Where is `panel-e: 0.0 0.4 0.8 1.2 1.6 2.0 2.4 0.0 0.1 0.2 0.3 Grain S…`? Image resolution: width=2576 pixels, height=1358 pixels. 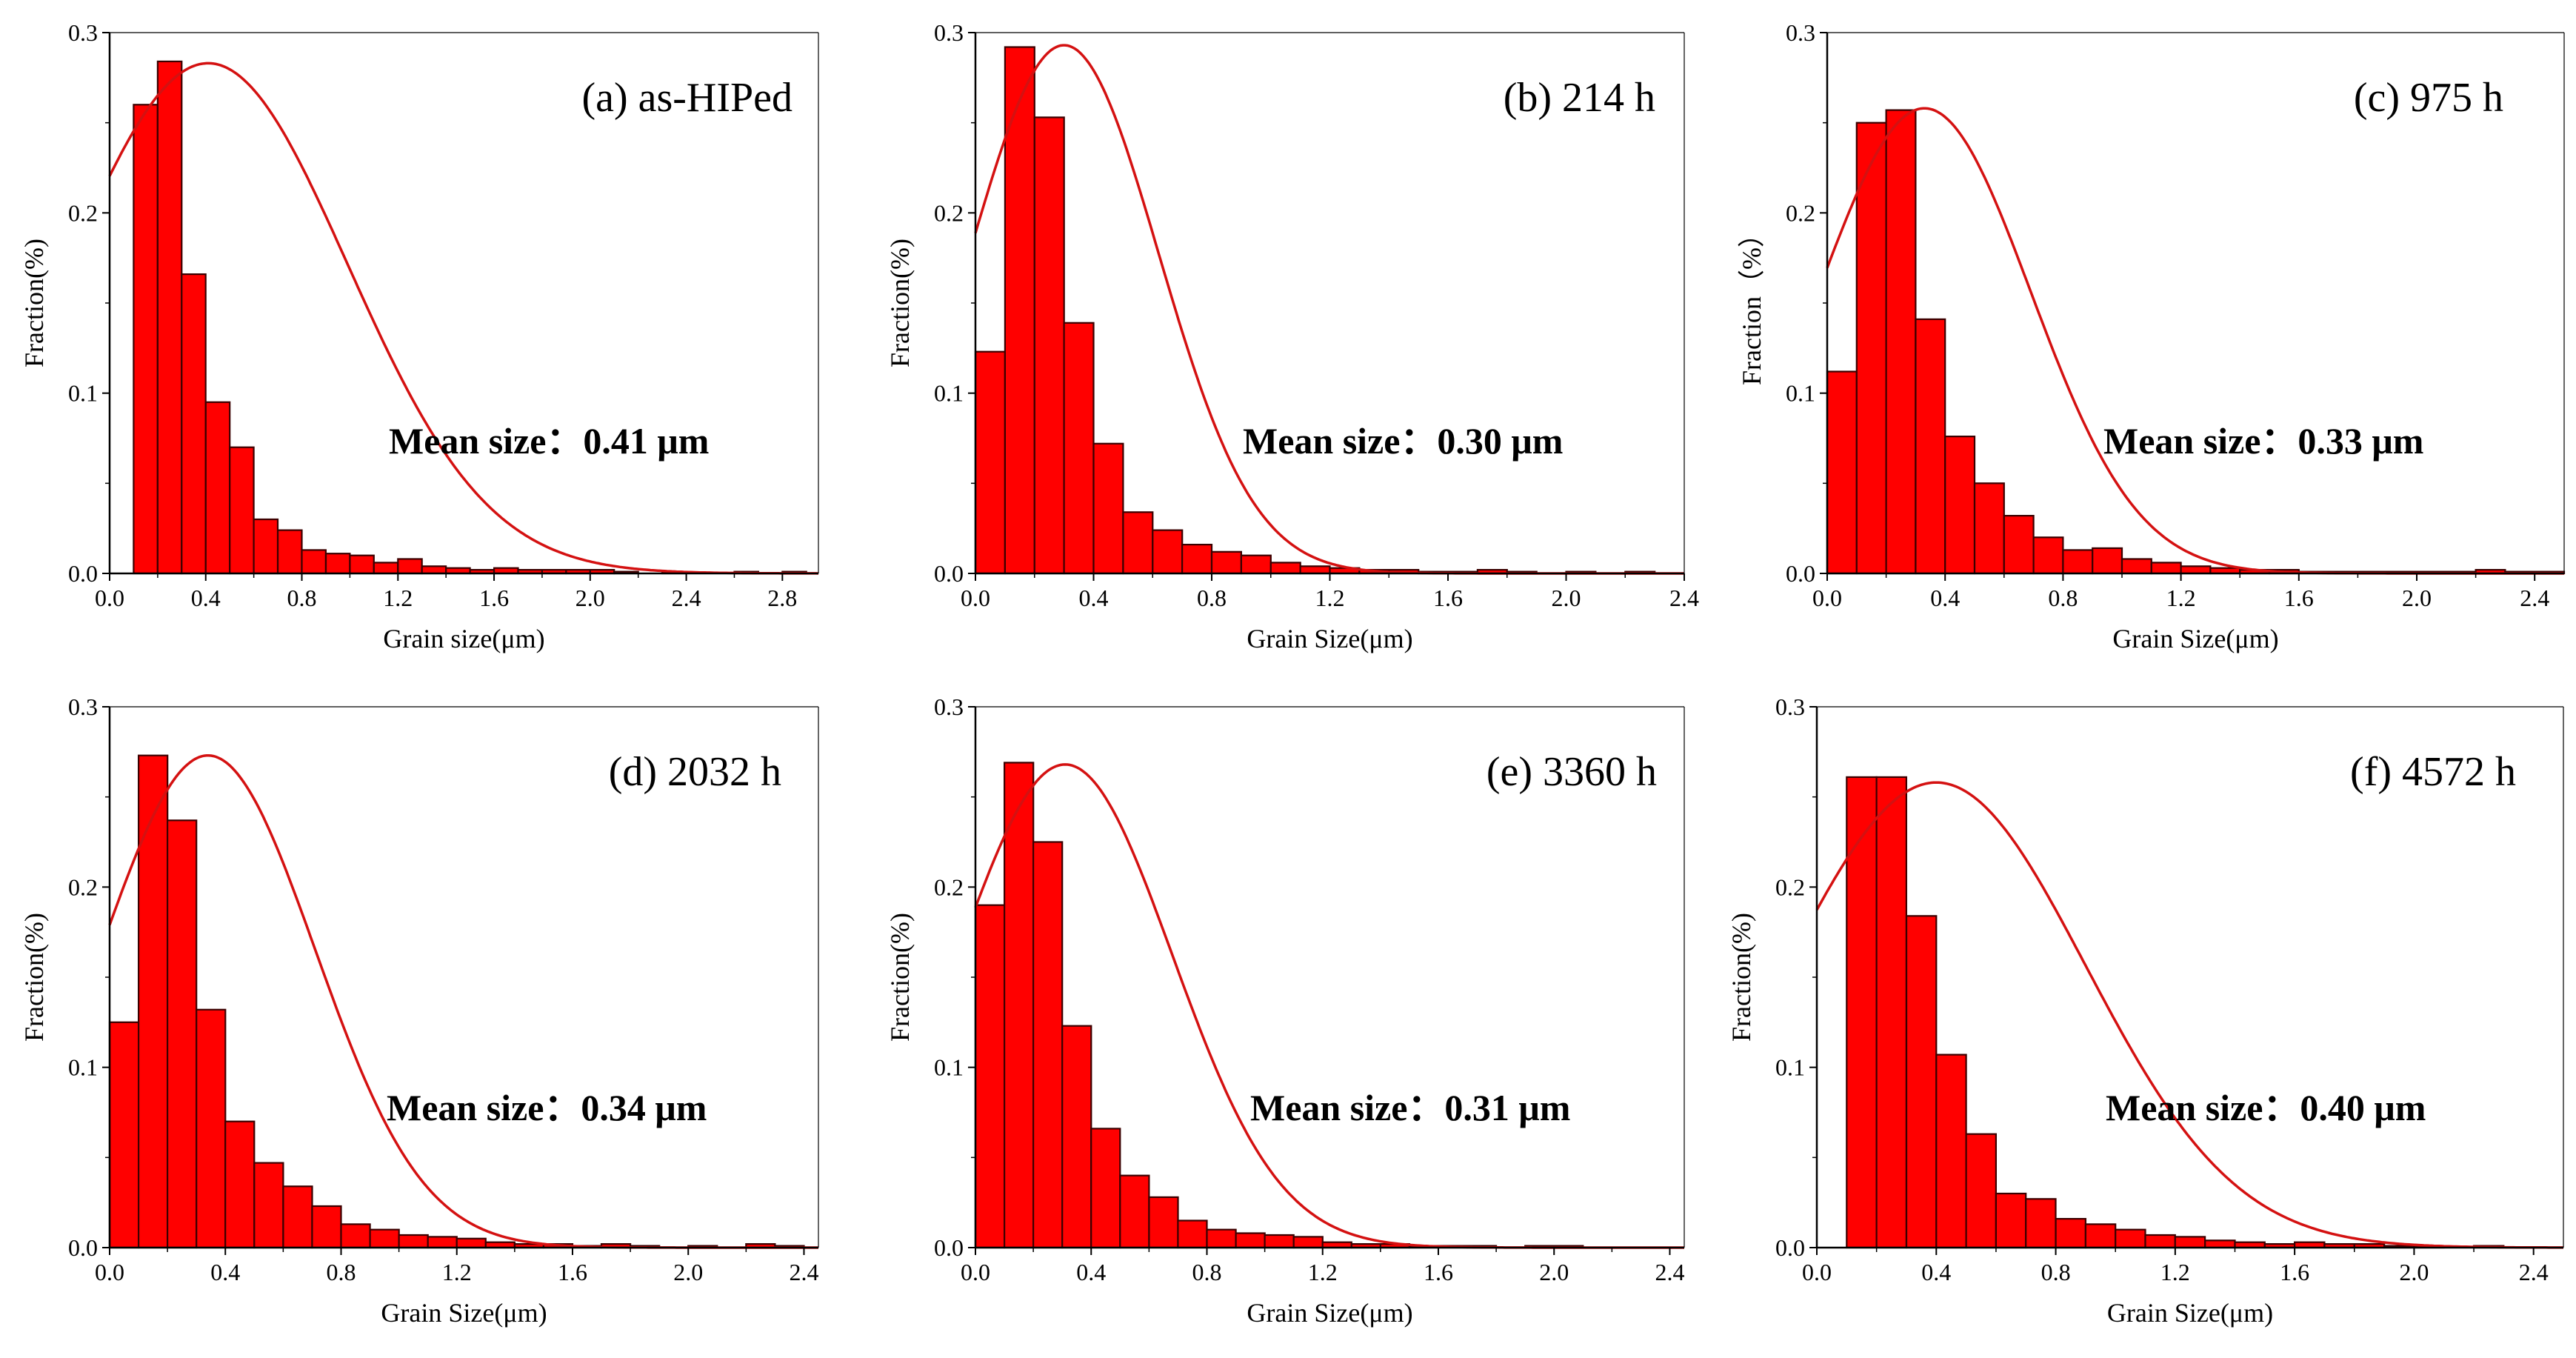
panel-e: 0.0 0.4 0.8 1.2 1.6 2.0 2.4 0.0 0.1 0.2 0.3 Grain S… is located at coordinates (1285, 1010).